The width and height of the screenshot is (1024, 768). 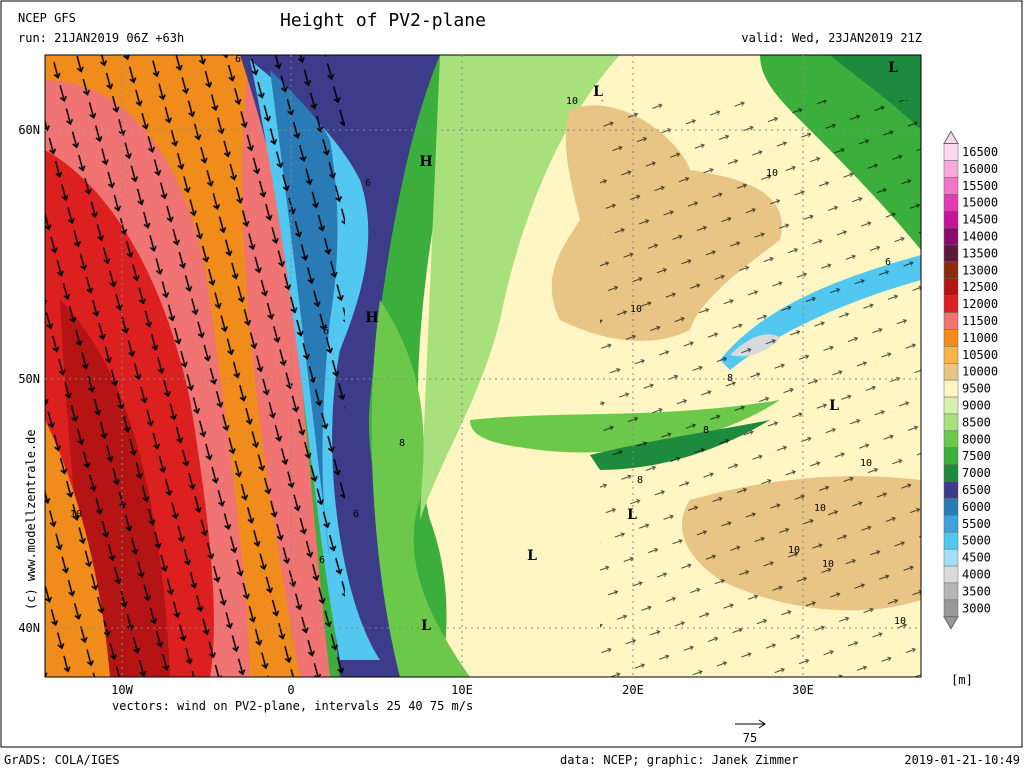 I want to click on legend-label: 3000, so click(x=976, y=608).